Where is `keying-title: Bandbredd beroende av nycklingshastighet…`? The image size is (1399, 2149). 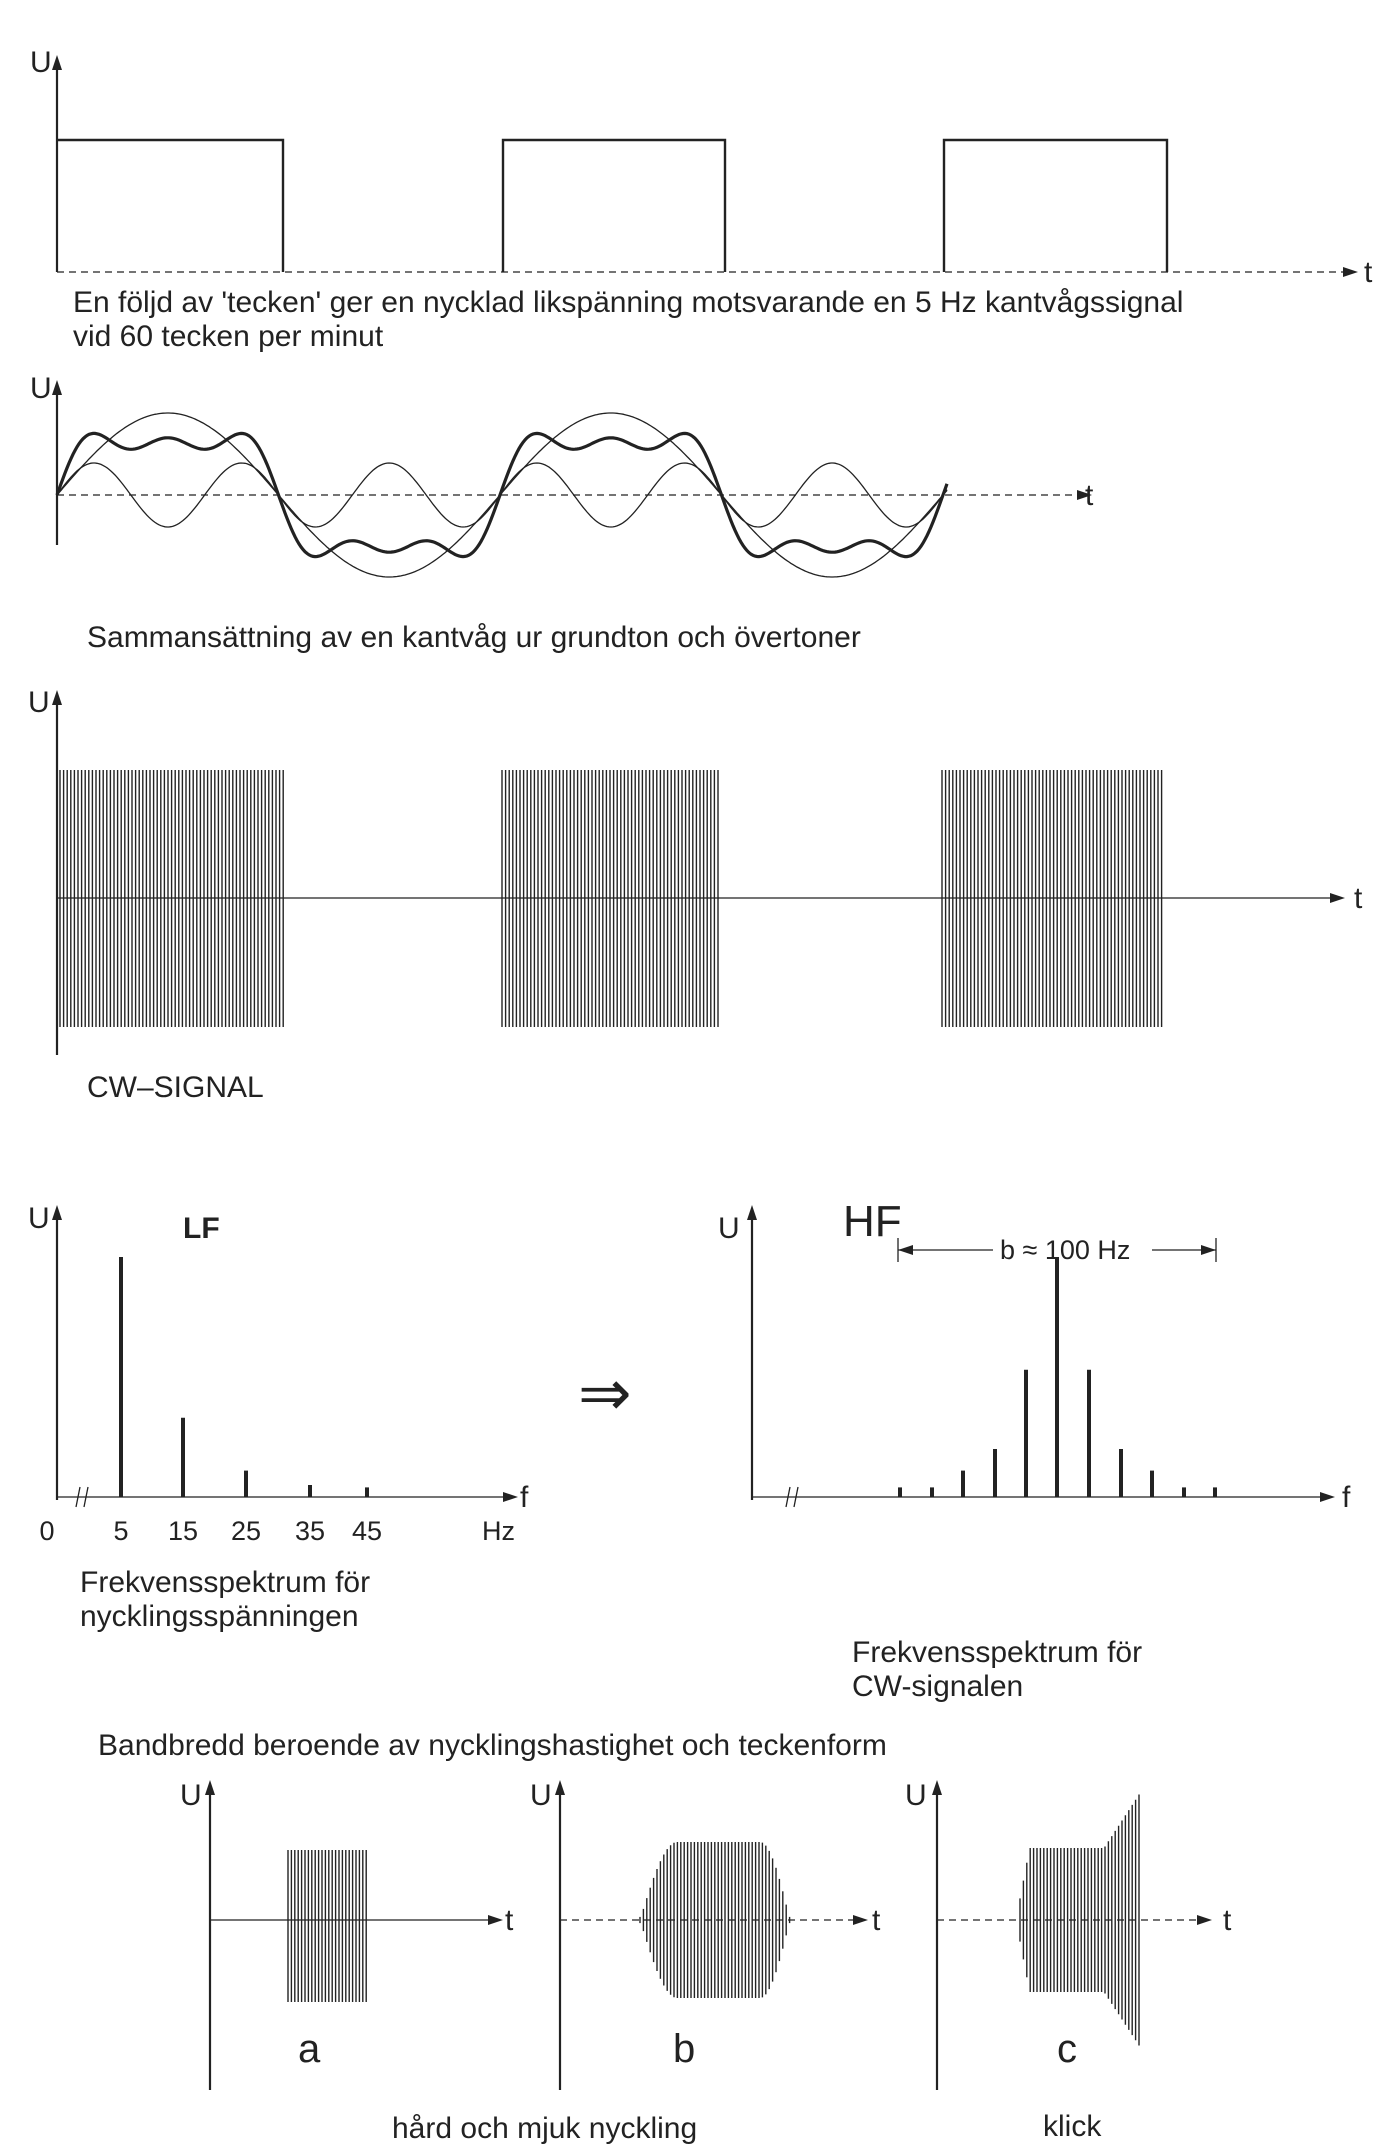 keying-title: Bandbredd beroende av nycklingshastighet… is located at coordinates (492, 1745).